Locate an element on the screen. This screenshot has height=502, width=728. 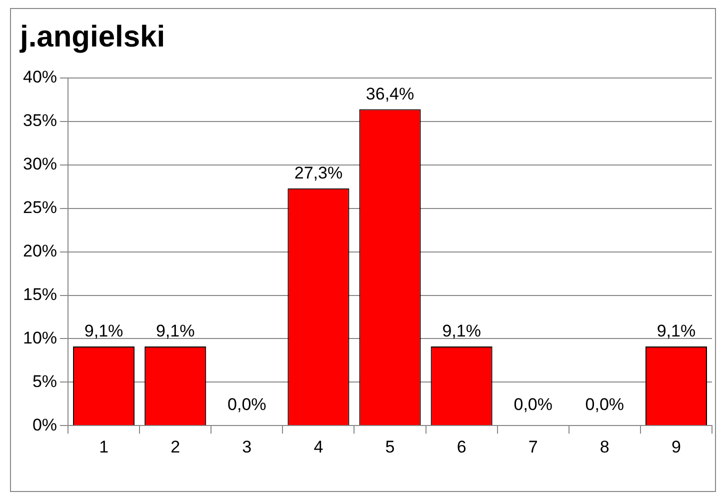
x-tick-label: 7 is located at coordinates (533, 446).